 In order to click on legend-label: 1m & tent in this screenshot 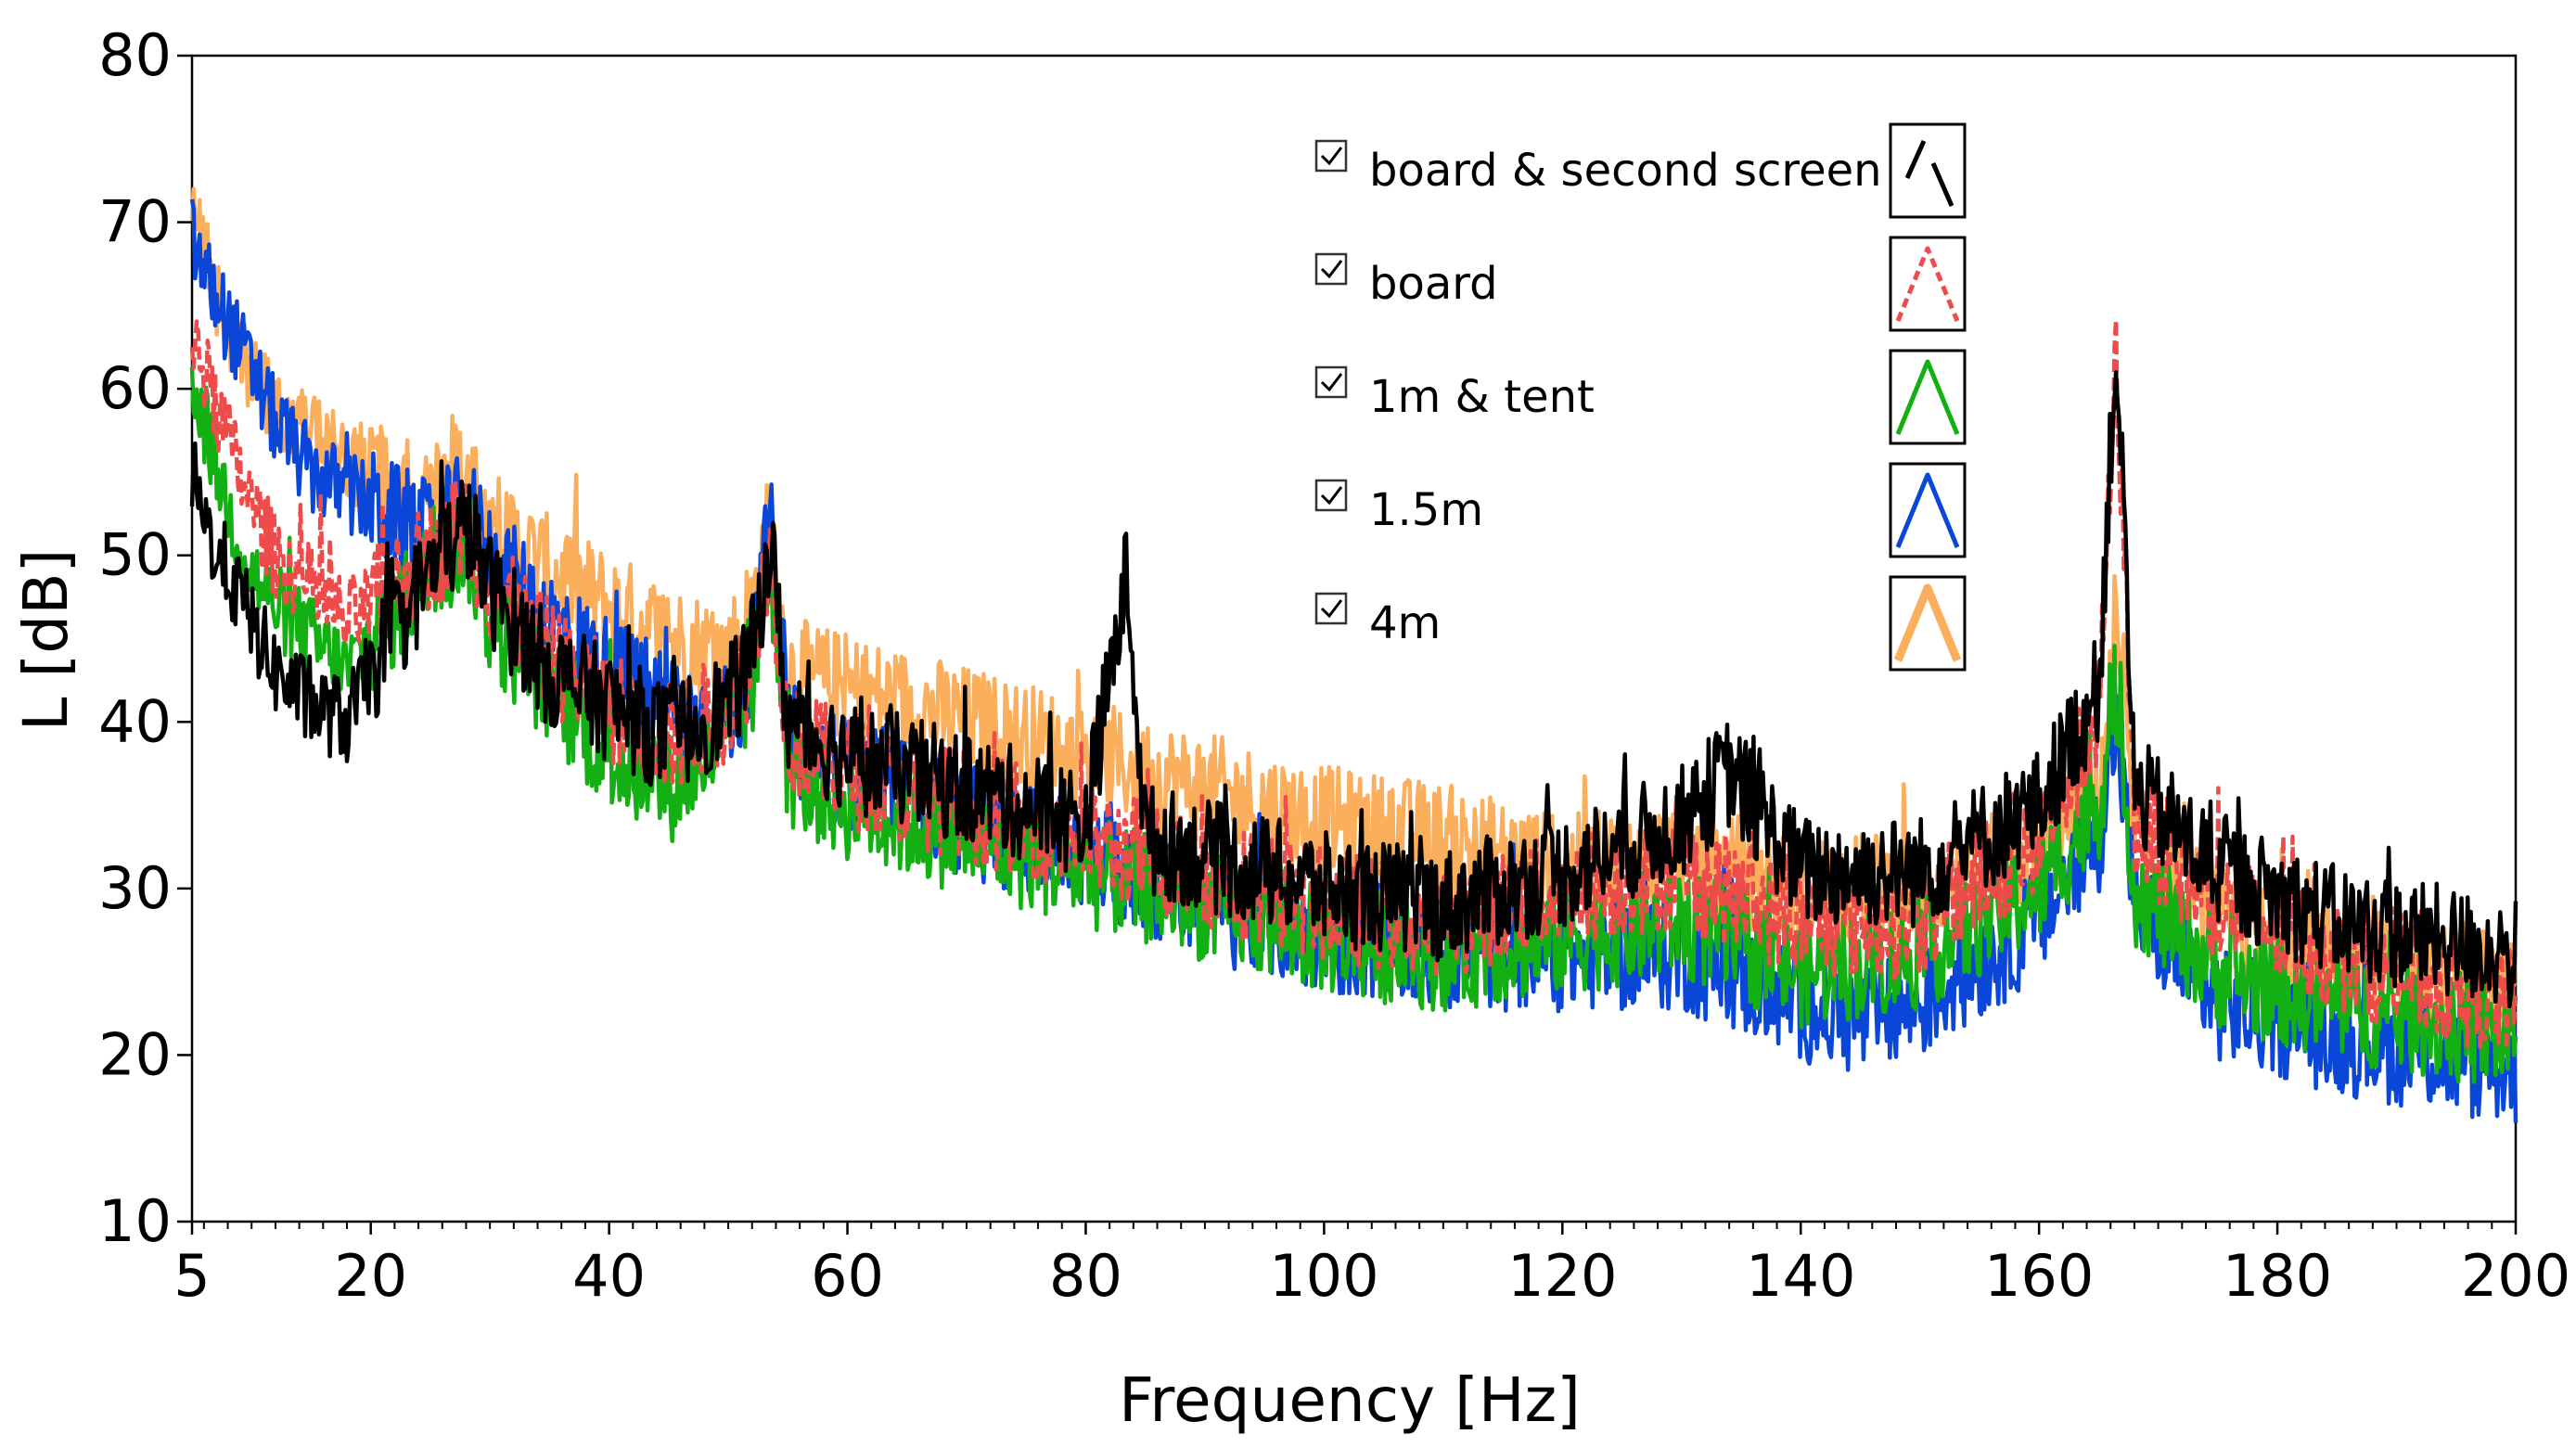, I will do `click(1482, 397)`.